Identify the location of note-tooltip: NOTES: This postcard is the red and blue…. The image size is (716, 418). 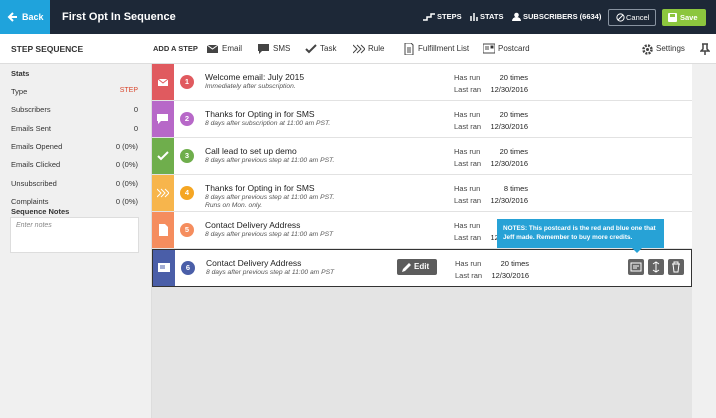
(580, 233).